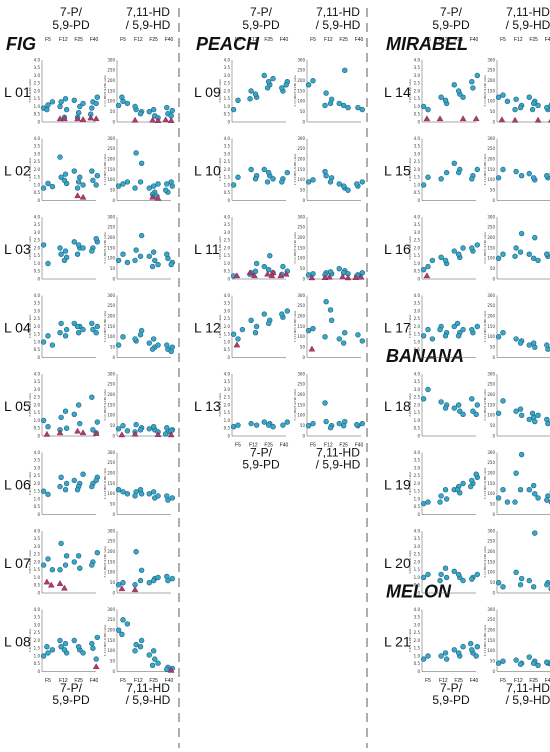 The height and width of the screenshot is (752, 550). I want to click on line-label: L 18, so click(397, 406).